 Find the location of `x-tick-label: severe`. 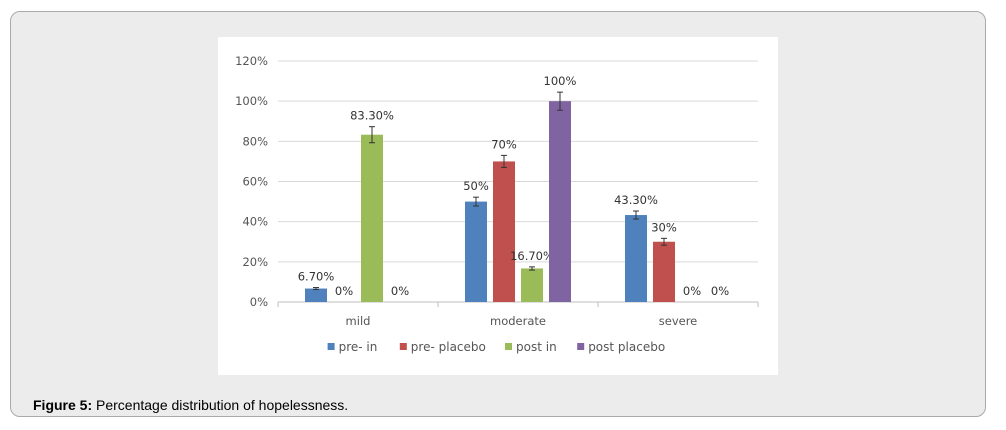

x-tick-label: severe is located at coordinates (678, 321).